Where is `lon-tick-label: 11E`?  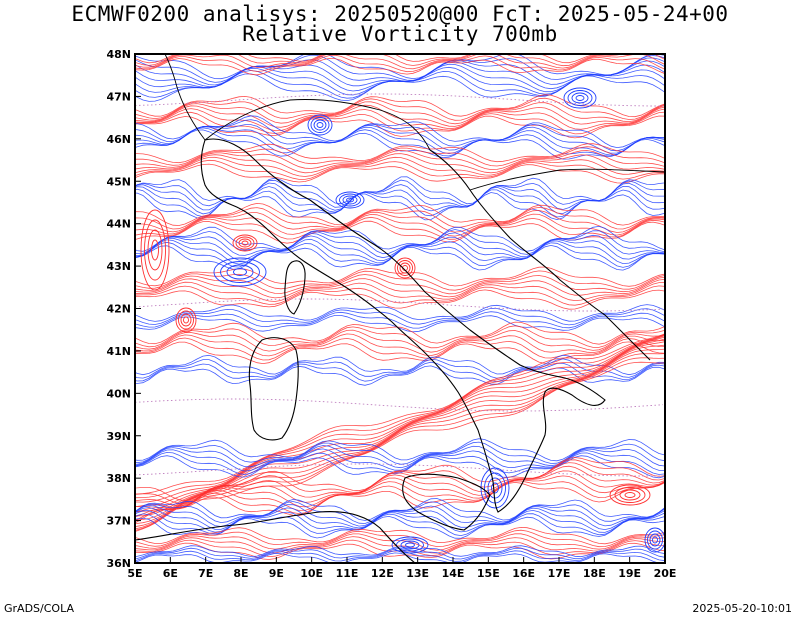
lon-tick-label: 11E is located at coordinates (347, 573).